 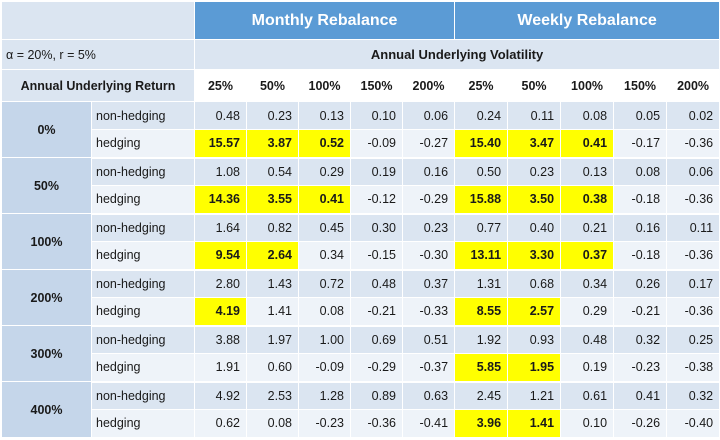 What do you see at coordinates (272, 200) in the screenshot?
I see `highlighted-value-cell: 3.55` at bounding box center [272, 200].